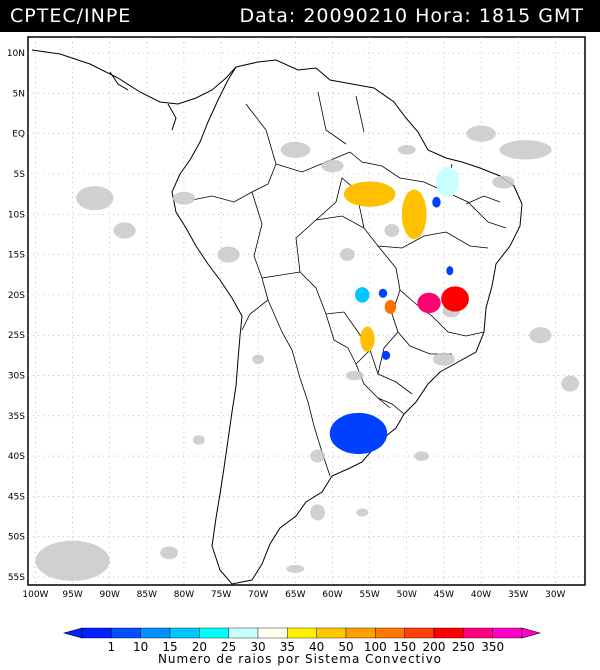 The width and height of the screenshot is (600, 670). What do you see at coordinates (463, 646) in the screenshot?
I see `legend-tick: 250` at bounding box center [463, 646].